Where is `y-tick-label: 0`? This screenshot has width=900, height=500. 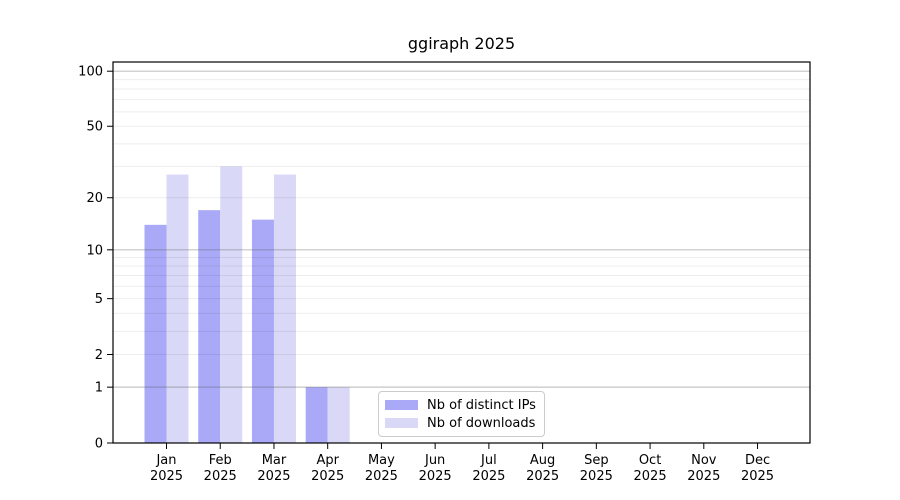 y-tick-label: 0 is located at coordinates (99, 444).